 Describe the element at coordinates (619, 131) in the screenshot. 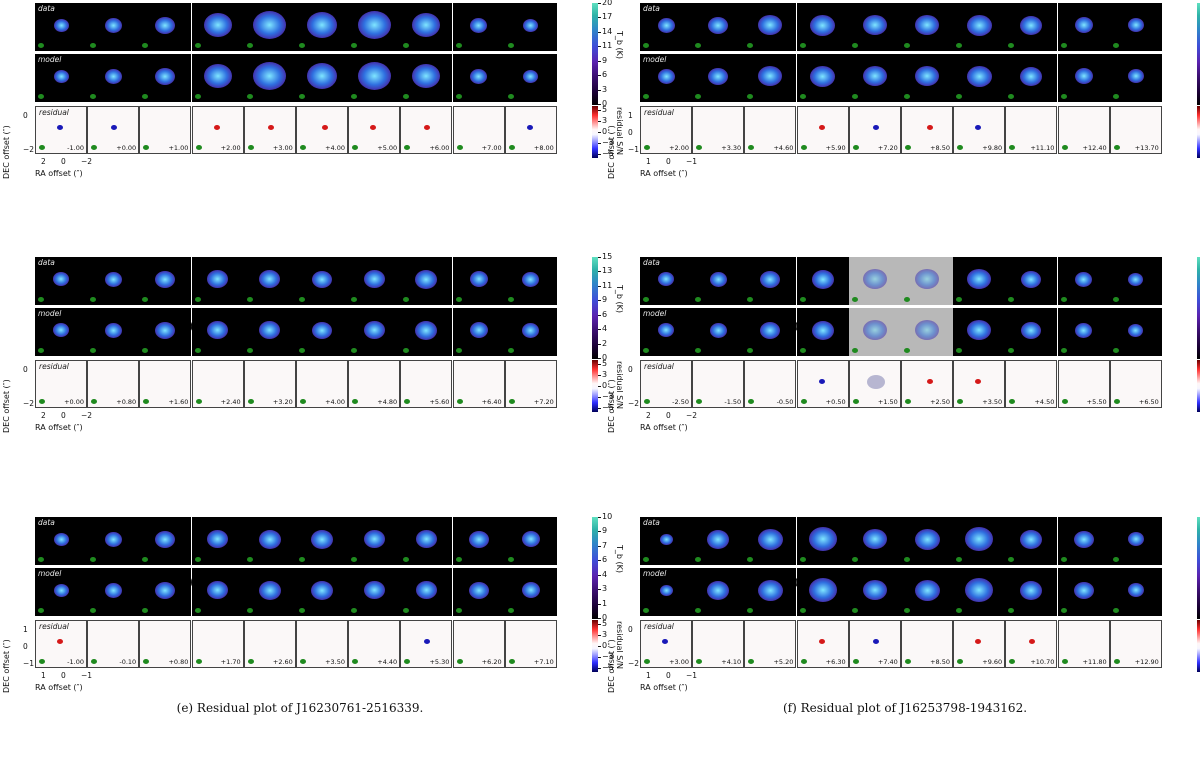

I see `residual-axis-label: residual S/N` at that location.